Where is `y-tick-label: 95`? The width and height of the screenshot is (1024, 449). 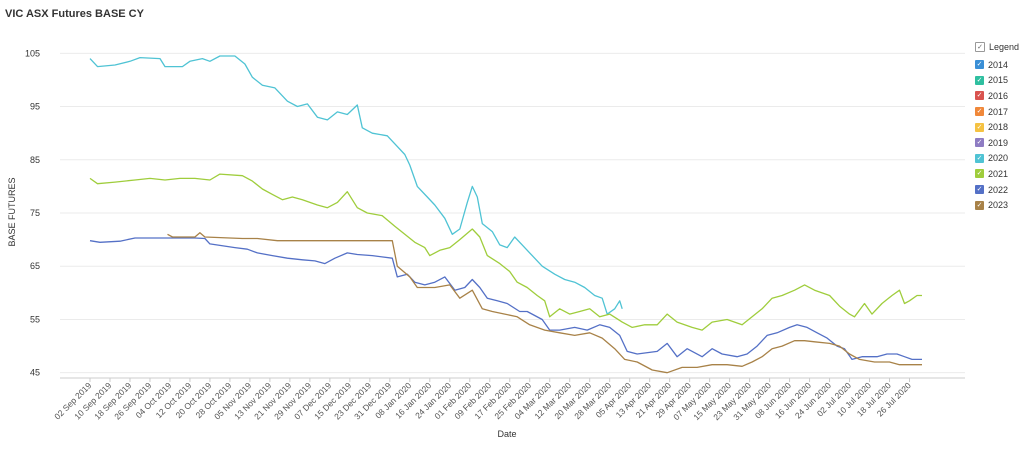 y-tick-label: 95 is located at coordinates (35, 107).